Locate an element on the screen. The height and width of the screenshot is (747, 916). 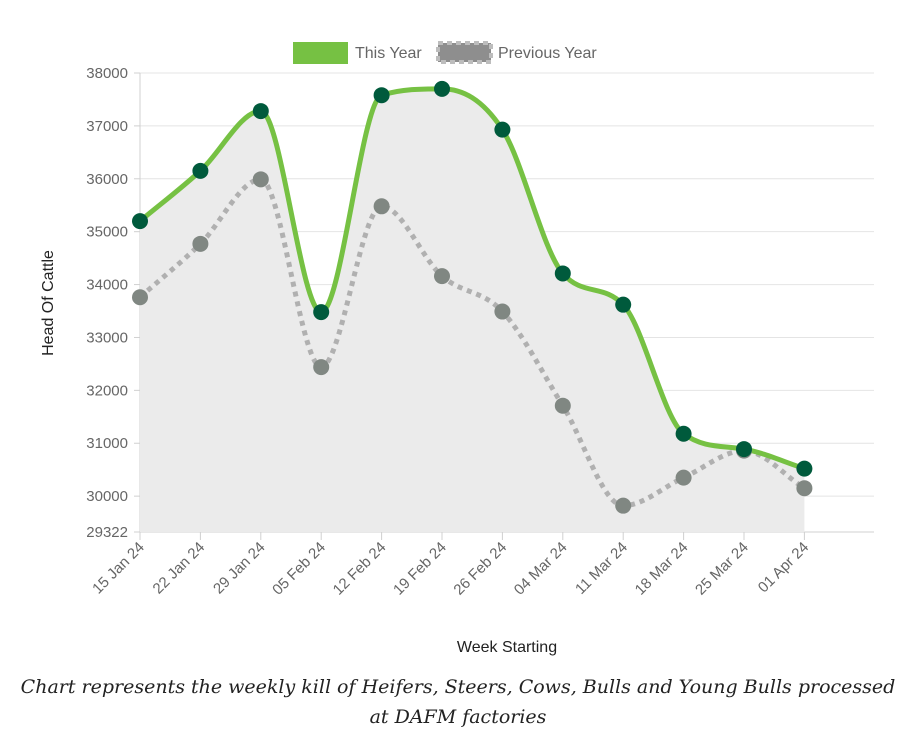
y-tick-label: 30000 is located at coordinates (107, 496).